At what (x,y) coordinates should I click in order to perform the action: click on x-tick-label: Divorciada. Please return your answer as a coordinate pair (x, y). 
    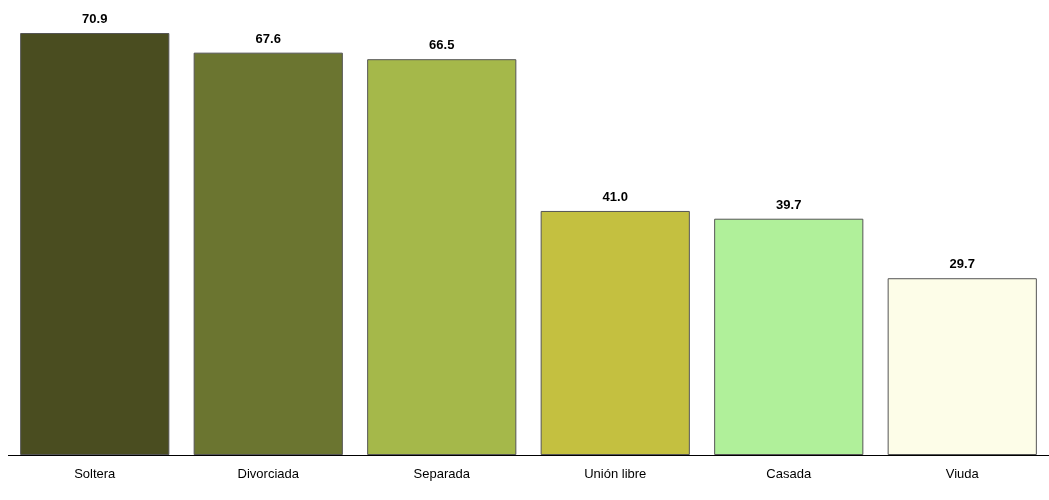
    Looking at the image, I should click on (268, 473).